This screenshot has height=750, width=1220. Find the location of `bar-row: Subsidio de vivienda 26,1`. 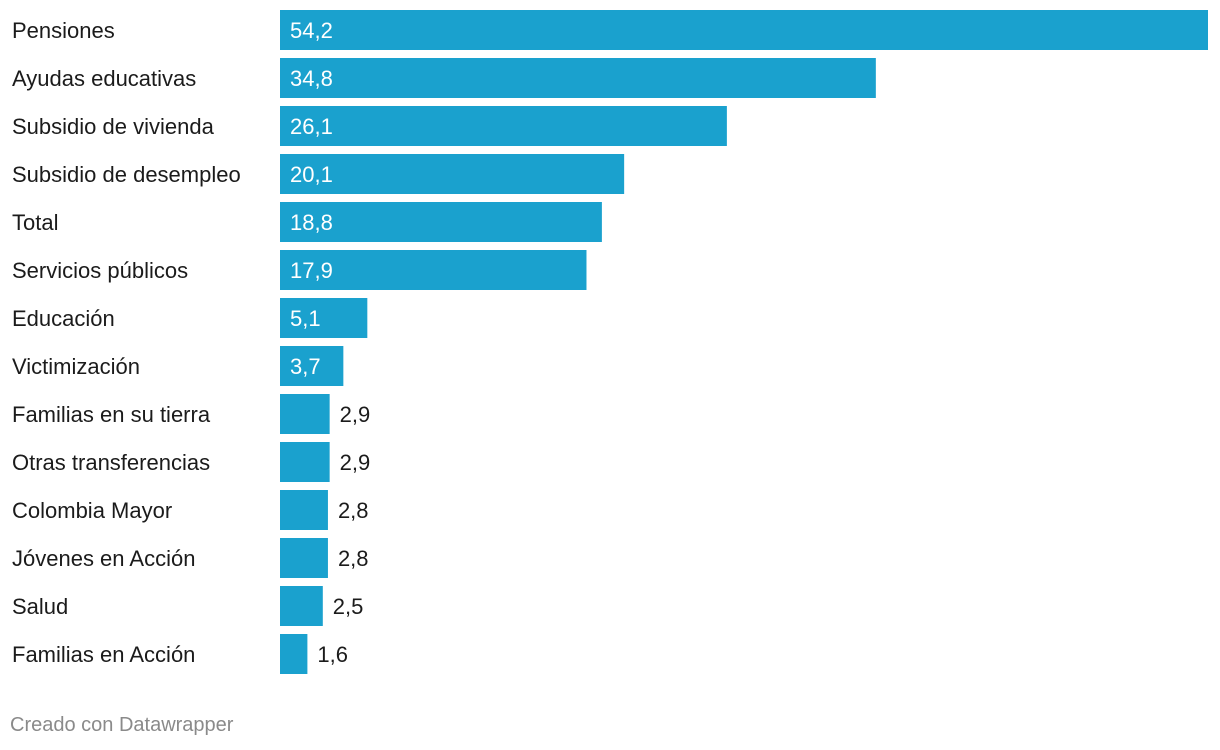

bar-row: Subsidio de vivienda 26,1 is located at coordinates (369, 126).